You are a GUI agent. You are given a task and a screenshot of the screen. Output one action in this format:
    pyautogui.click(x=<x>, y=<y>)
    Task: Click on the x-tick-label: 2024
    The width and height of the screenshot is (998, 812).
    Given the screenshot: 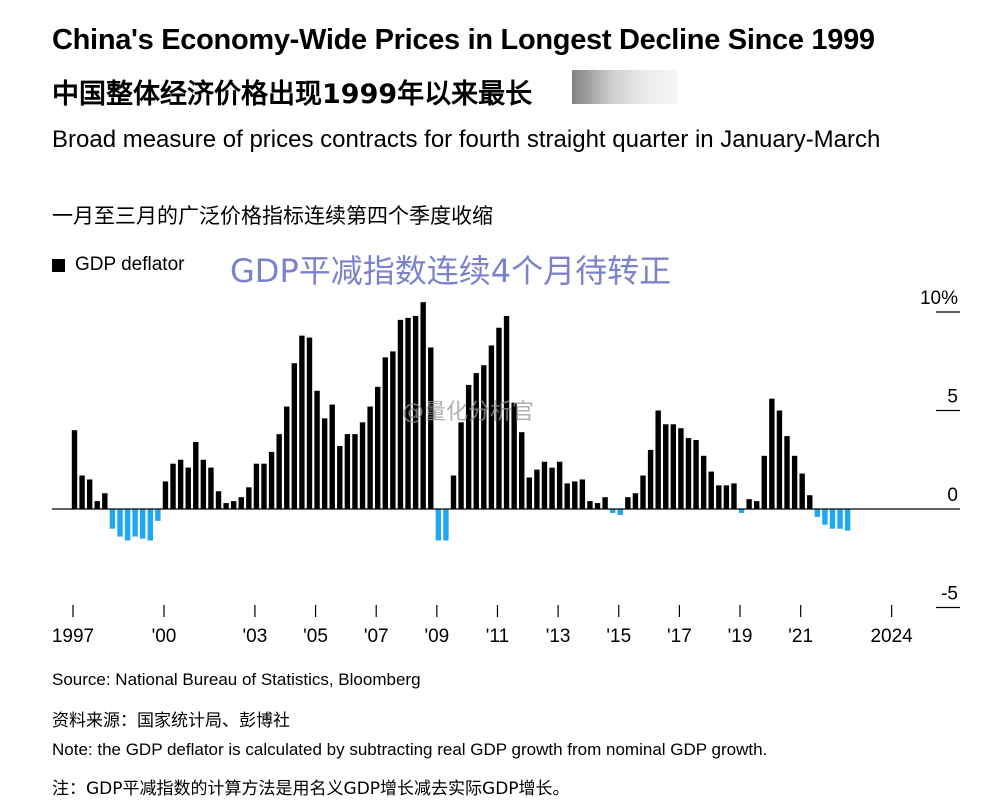 What is the action you would take?
    pyautogui.click(x=891, y=636)
    